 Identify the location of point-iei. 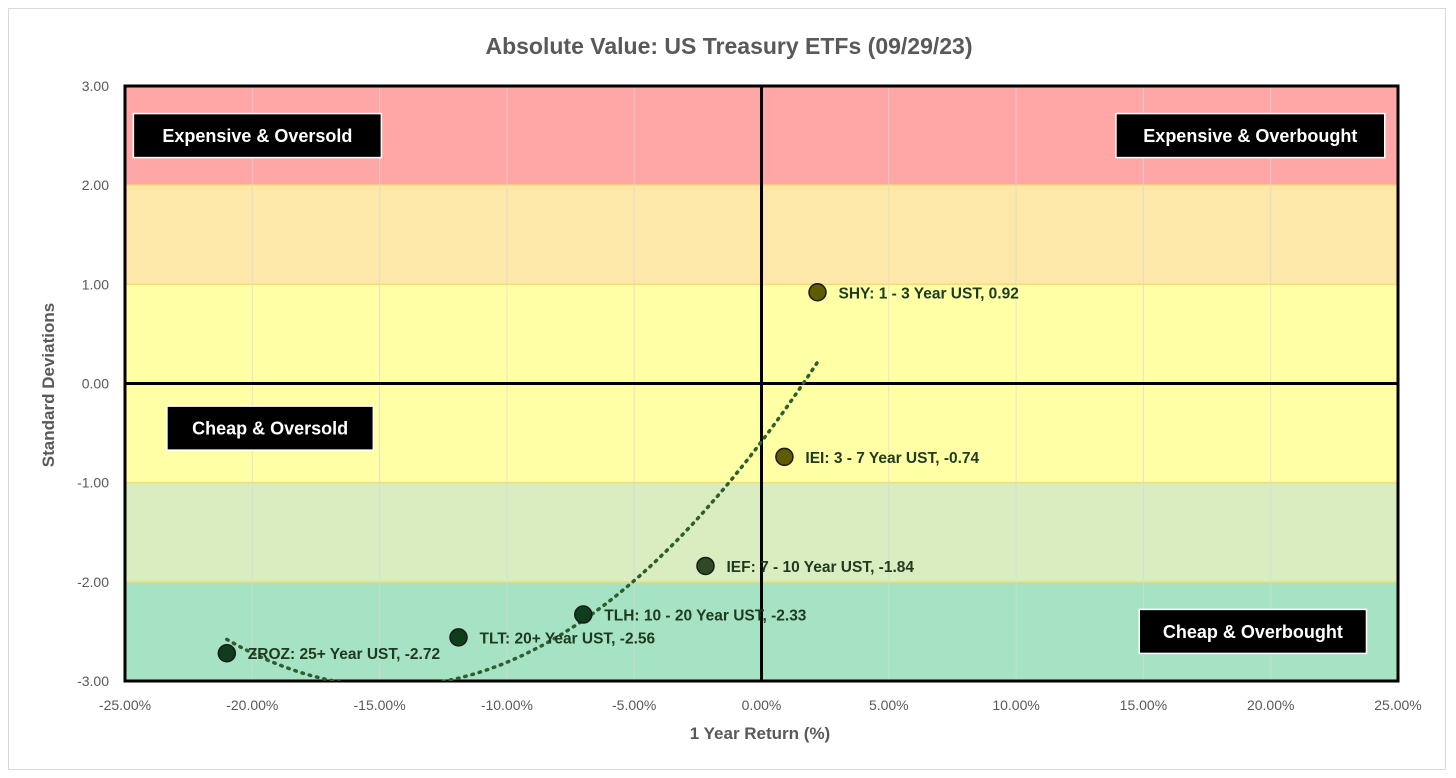
(784, 457).